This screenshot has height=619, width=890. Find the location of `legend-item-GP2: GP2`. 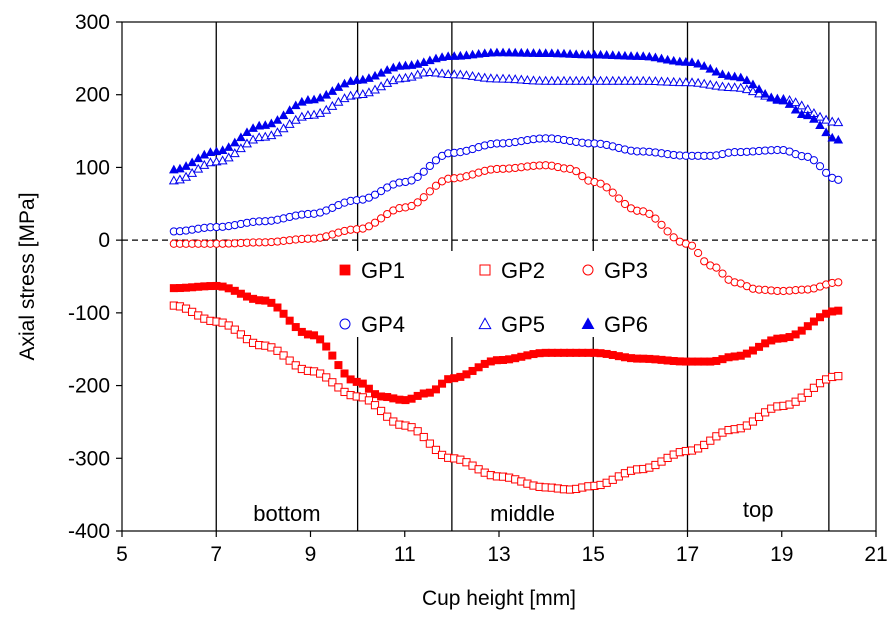

legend-item-GP2: GP2 is located at coordinates (512, 270).